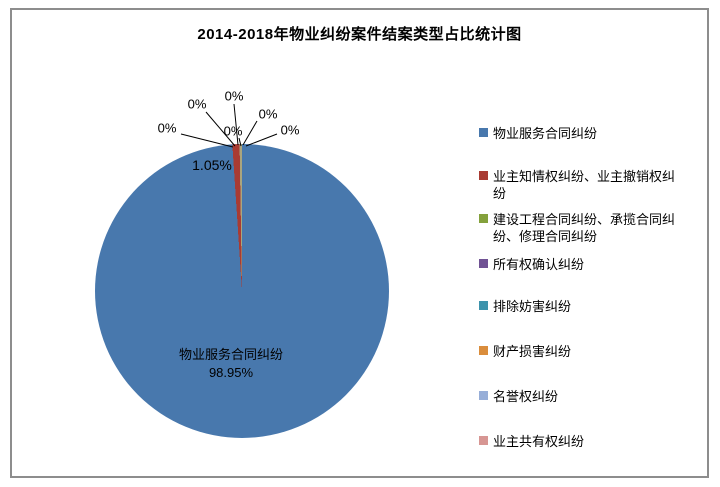  I want to click on legend-label: 业主知情权纠纷、业主撤销权纠纷, so click(584, 185).